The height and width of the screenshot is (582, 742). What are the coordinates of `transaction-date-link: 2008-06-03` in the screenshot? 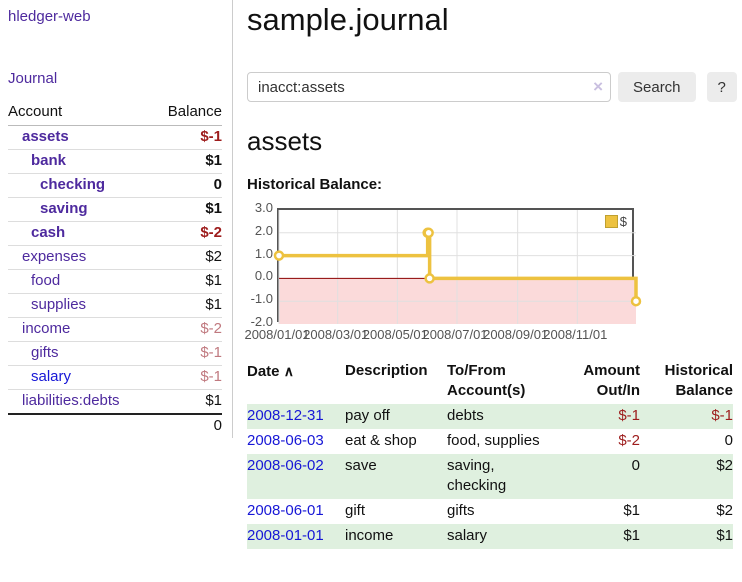 It's located at (285, 440).